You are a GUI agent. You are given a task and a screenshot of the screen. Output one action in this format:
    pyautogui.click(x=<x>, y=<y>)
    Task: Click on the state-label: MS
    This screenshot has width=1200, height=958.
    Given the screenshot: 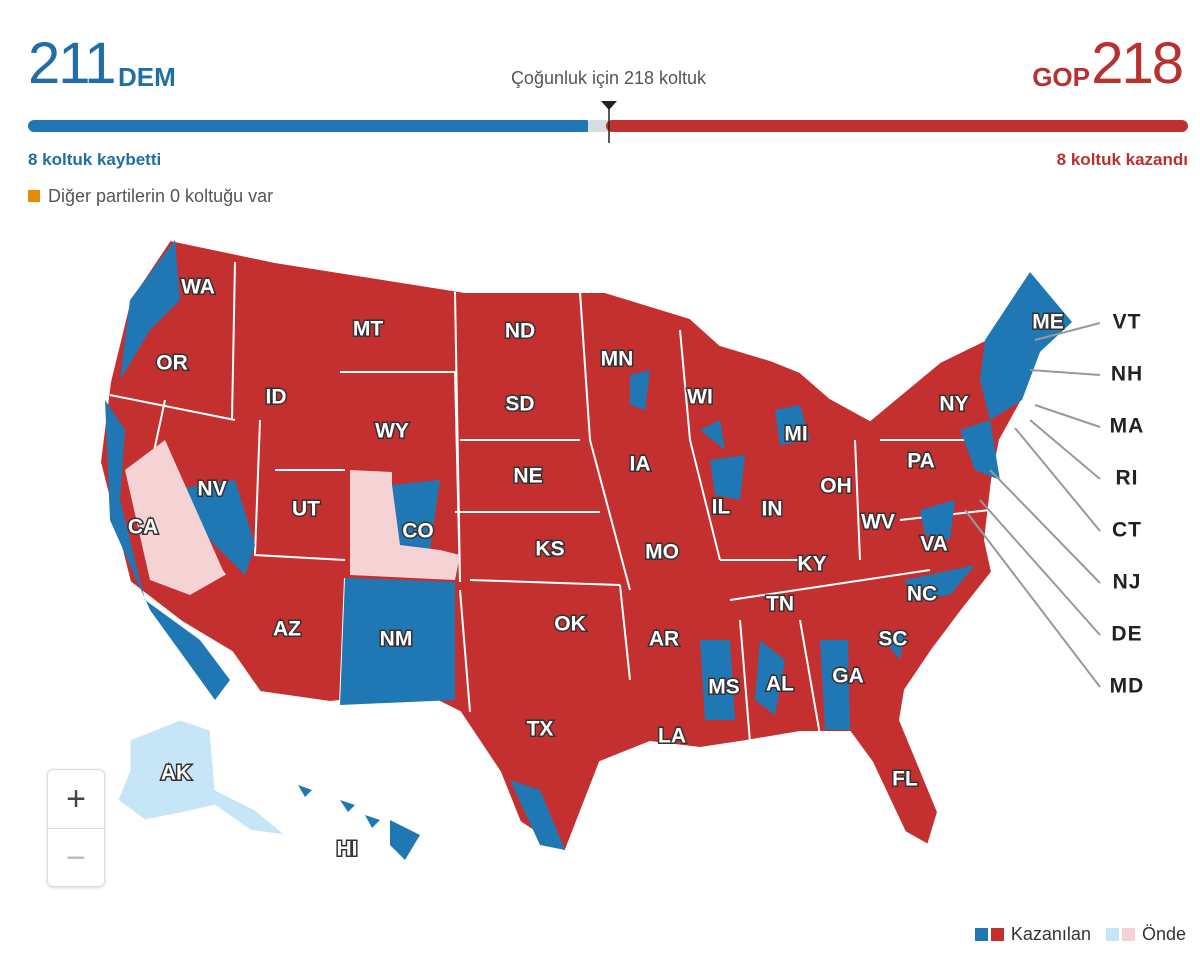 What is the action you would take?
    pyautogui.click(x=724, y=687)
    